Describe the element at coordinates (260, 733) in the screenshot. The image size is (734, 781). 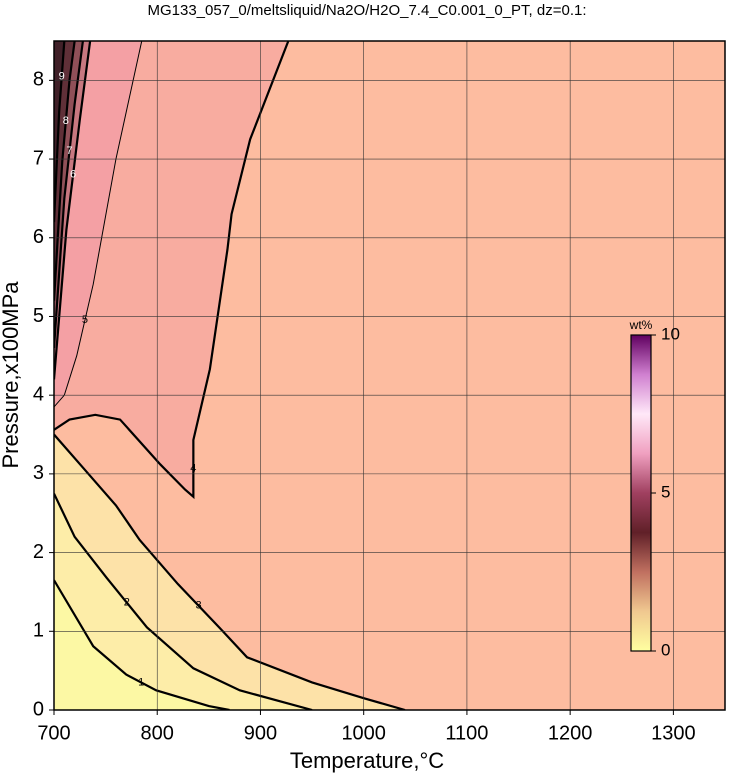
I see `x-tick-label: 900` at that location.